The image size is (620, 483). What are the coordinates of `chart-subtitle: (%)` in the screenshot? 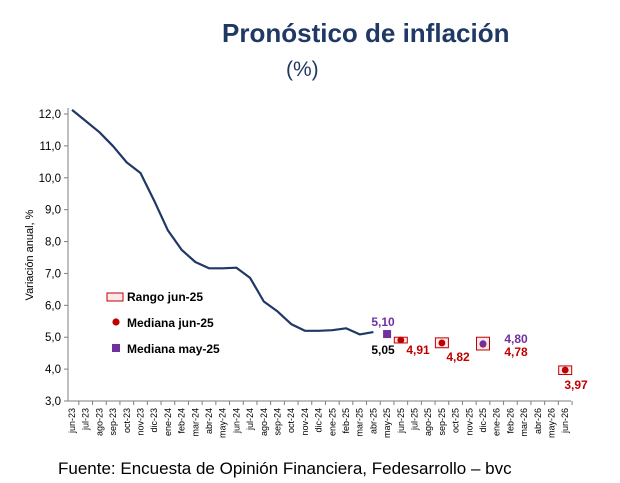 It's located at (302, 69).